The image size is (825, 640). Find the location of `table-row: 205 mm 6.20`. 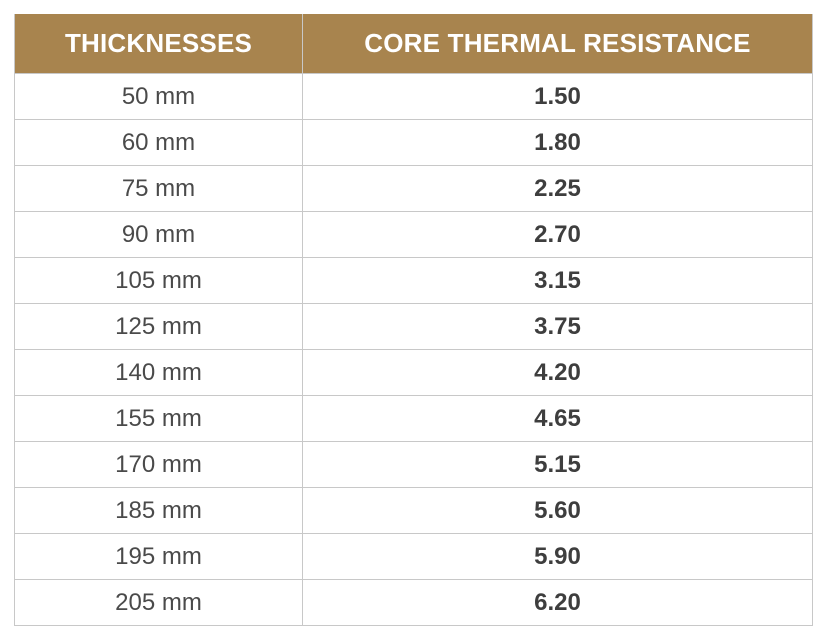

table-row: 205 mm 6.20 is located at coordinates (413, 602).